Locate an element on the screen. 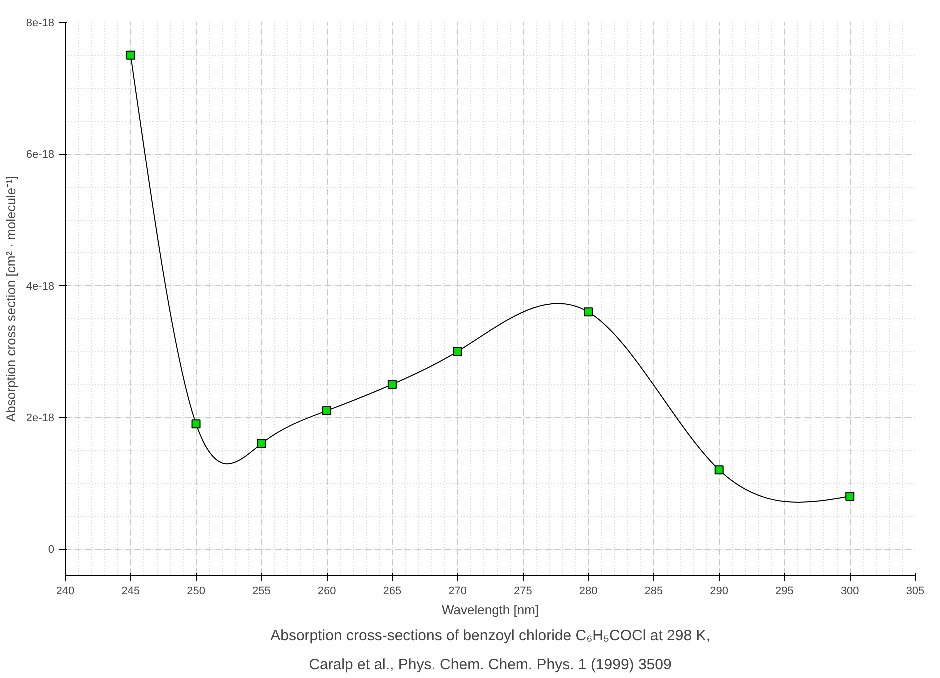 This screenshot has width=940, height=678. x-axis-title: Wavelength [nm] is located at coordinates (491, 610).